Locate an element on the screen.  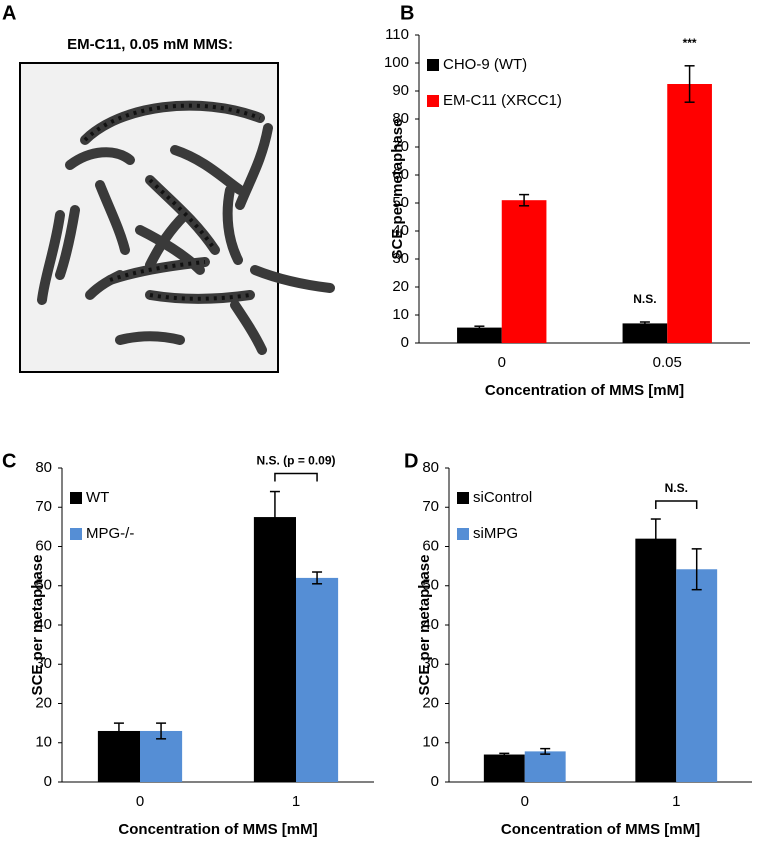
annotation: N.S. (p = 0.09) is located at coordinates (295, 461).